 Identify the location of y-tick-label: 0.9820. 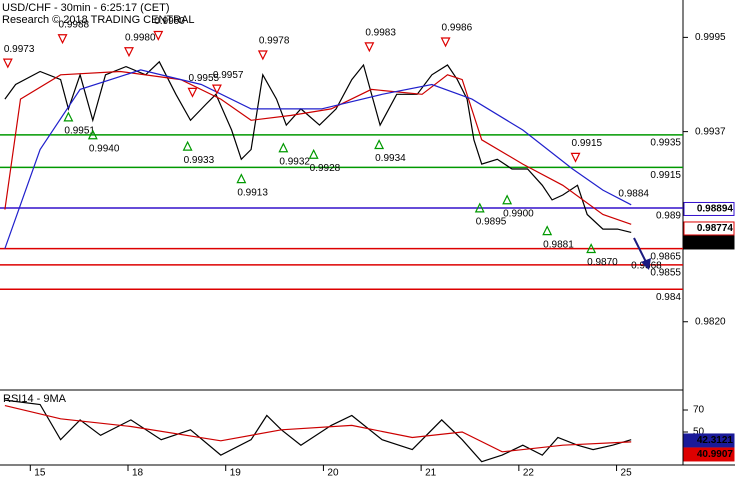
(710, 321).